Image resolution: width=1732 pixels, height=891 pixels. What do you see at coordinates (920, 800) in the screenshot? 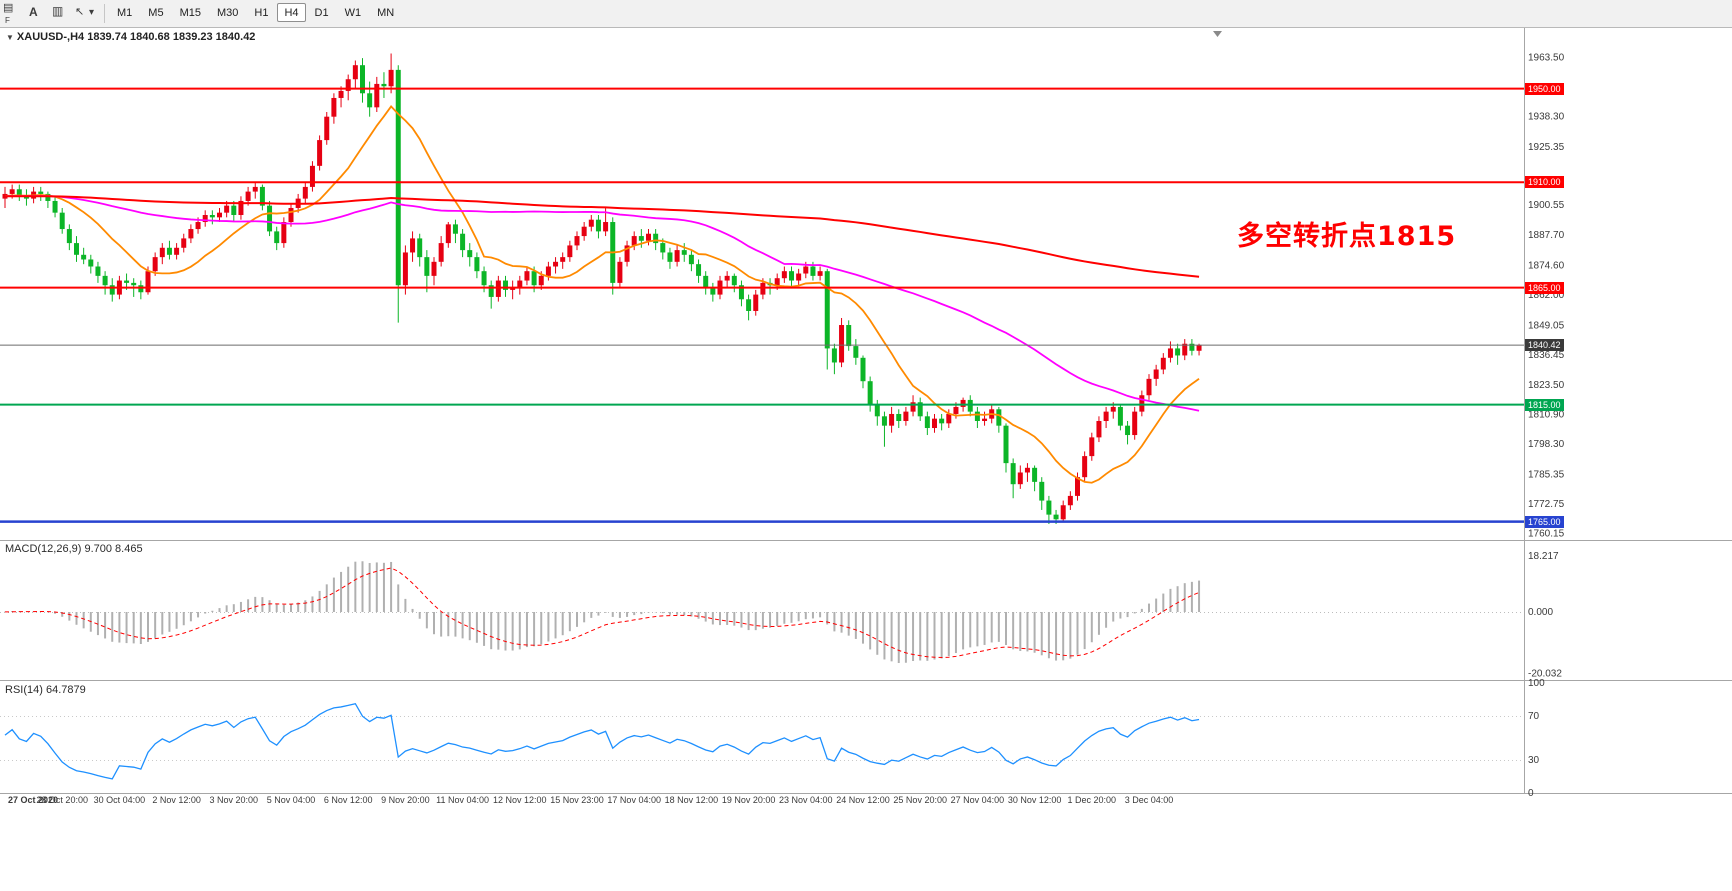
I see `svg-text: 25 Nov 20:00` at bounding box center [920, 800].